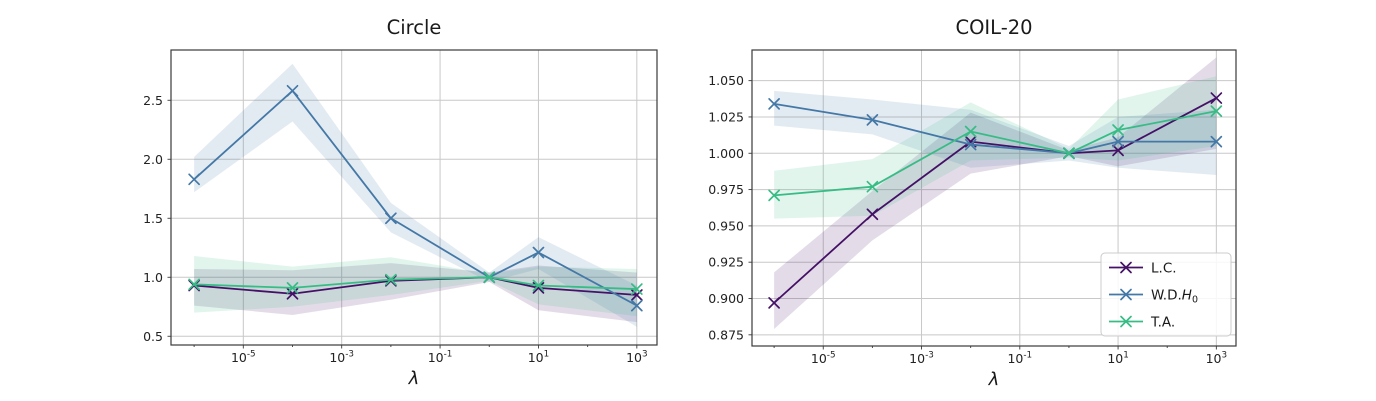  I want to click on y-tick-labels: 0.5 1.0 1.5 2.0 2.5, so click(153, 218).